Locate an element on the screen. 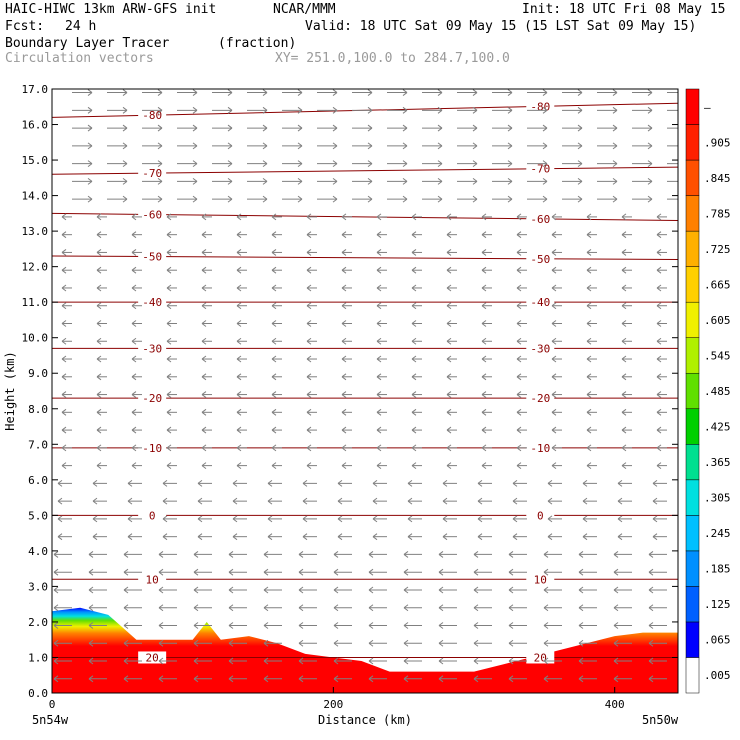 The height and width of the screenshot is (740, 740). colorbar-label: .005 is located at coordinates (717, 675).